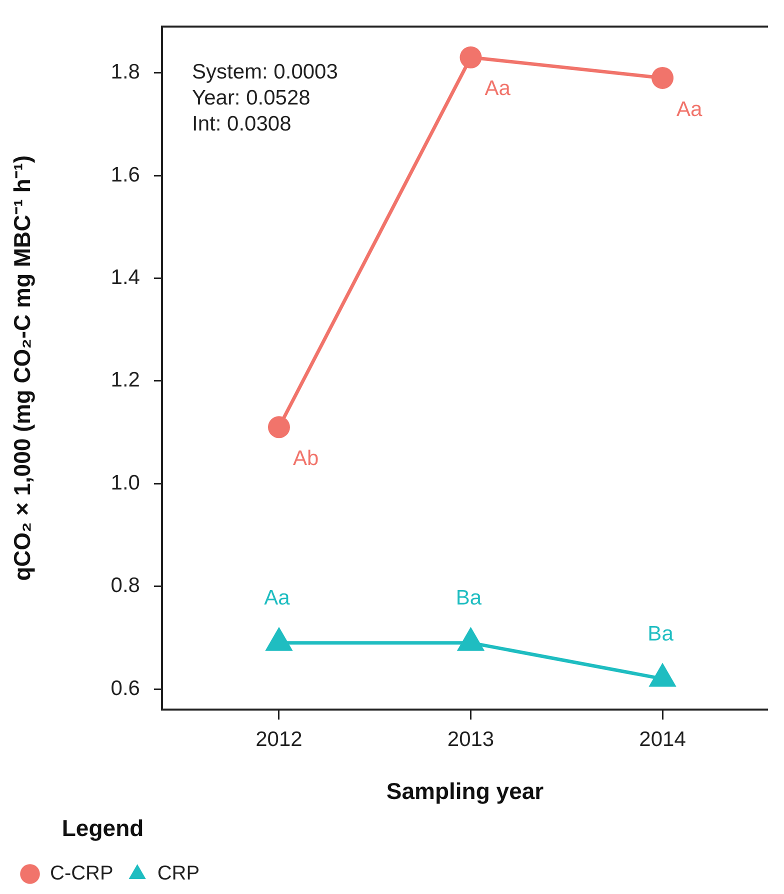 The width and height of the screenshot is (784, 894). What do you see at coordinates (251, 98) in the screenshot?
I see `annotation: Year: 0.0528` at bounding box center [251, 98].